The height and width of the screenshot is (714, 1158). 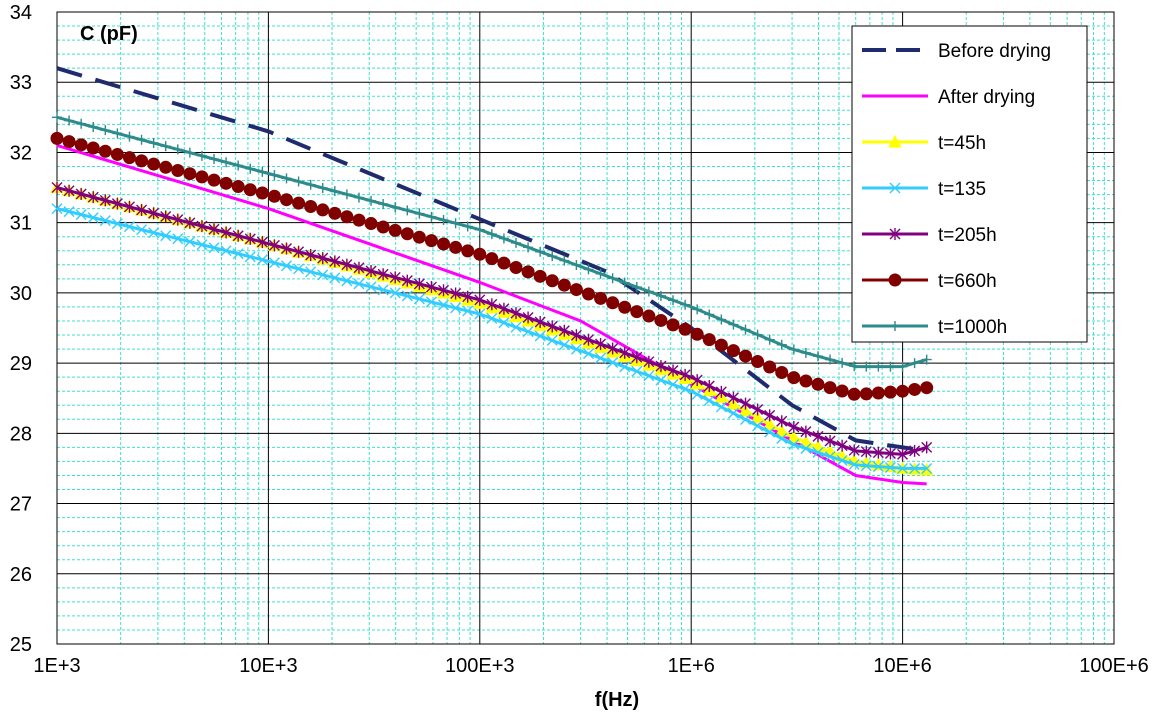 What do you see at coordinates (962, 143) in the screenshot?
I see `legend-label: t=45h` at bounding box center [962, 143].